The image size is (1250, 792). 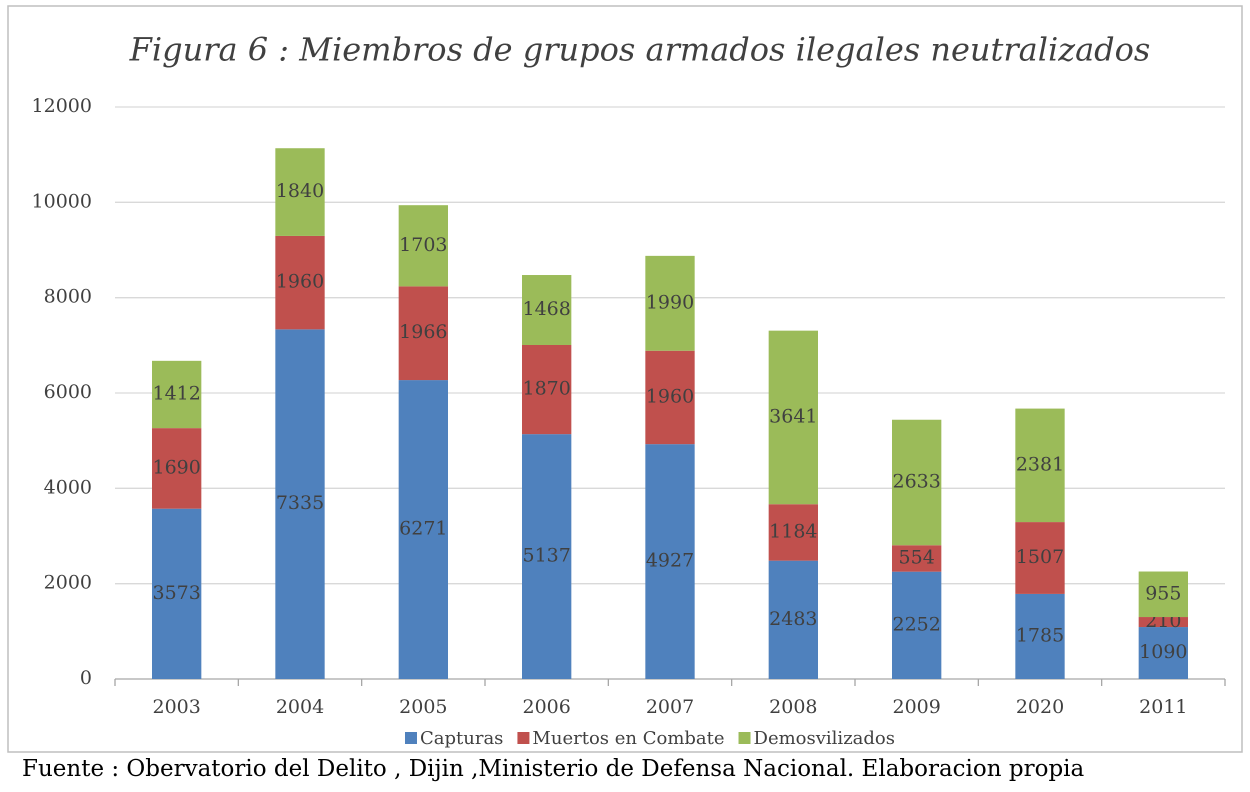 I want to click on data-label: 1990, so click(x=670, y=302).